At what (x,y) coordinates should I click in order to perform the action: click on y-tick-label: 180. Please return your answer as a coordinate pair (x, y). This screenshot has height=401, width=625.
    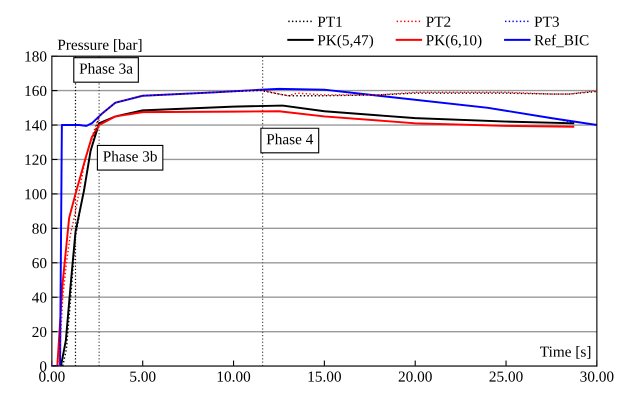
    Looking at the image, I should click on (35, 56).